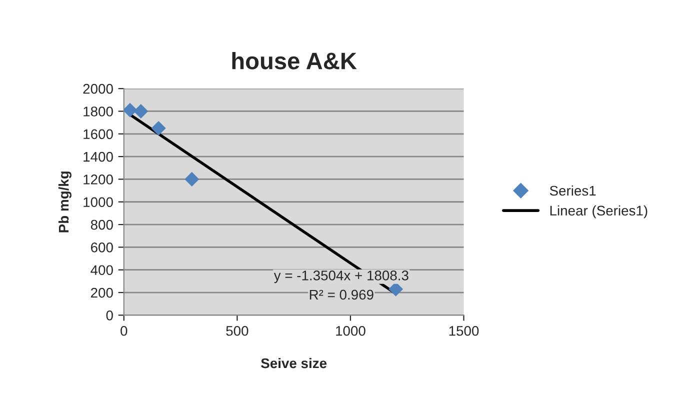 The image size is (677, 412). I want to click on legend-label: Series1, so click(573, 190).